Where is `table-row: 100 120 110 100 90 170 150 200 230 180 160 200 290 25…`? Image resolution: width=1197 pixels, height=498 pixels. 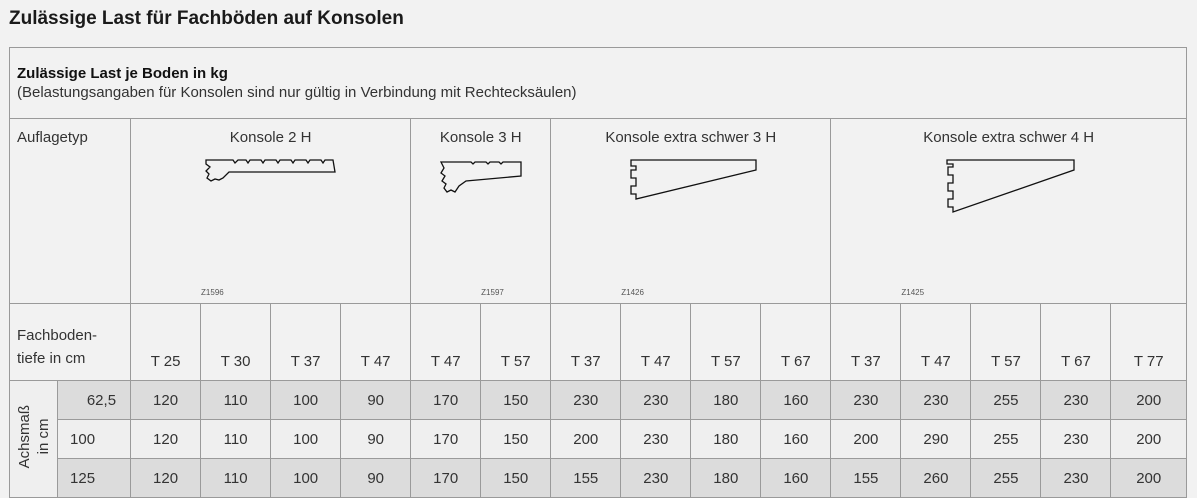
table-row: 100 120 110 100 90 170 150 200 230 180 160 200 290 25… is located at coordinates (598, 439).